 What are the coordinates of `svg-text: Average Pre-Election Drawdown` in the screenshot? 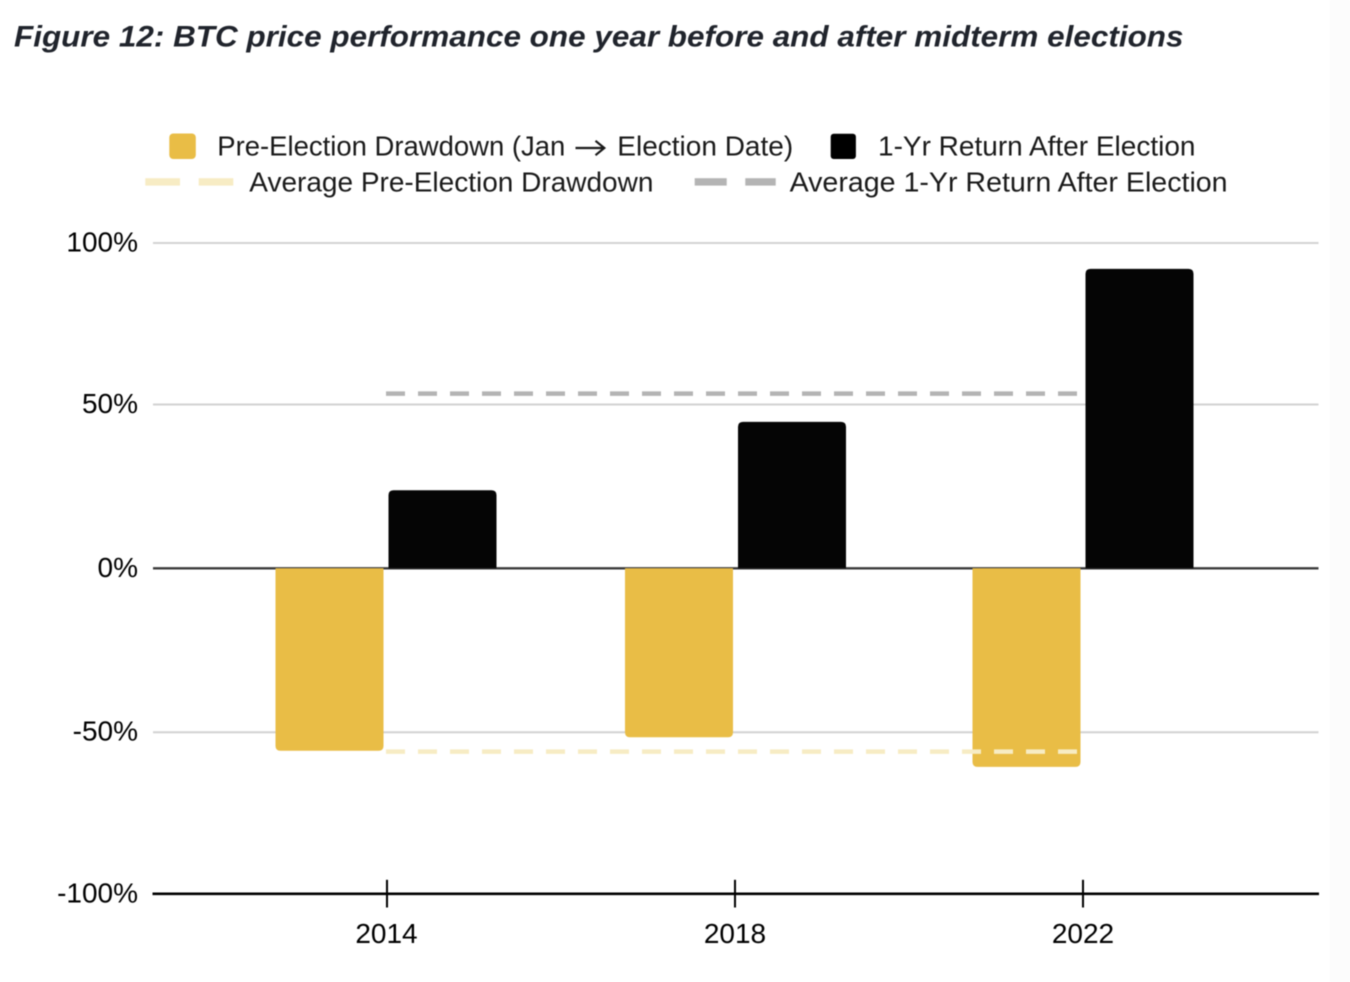 It's located at (451, 182).